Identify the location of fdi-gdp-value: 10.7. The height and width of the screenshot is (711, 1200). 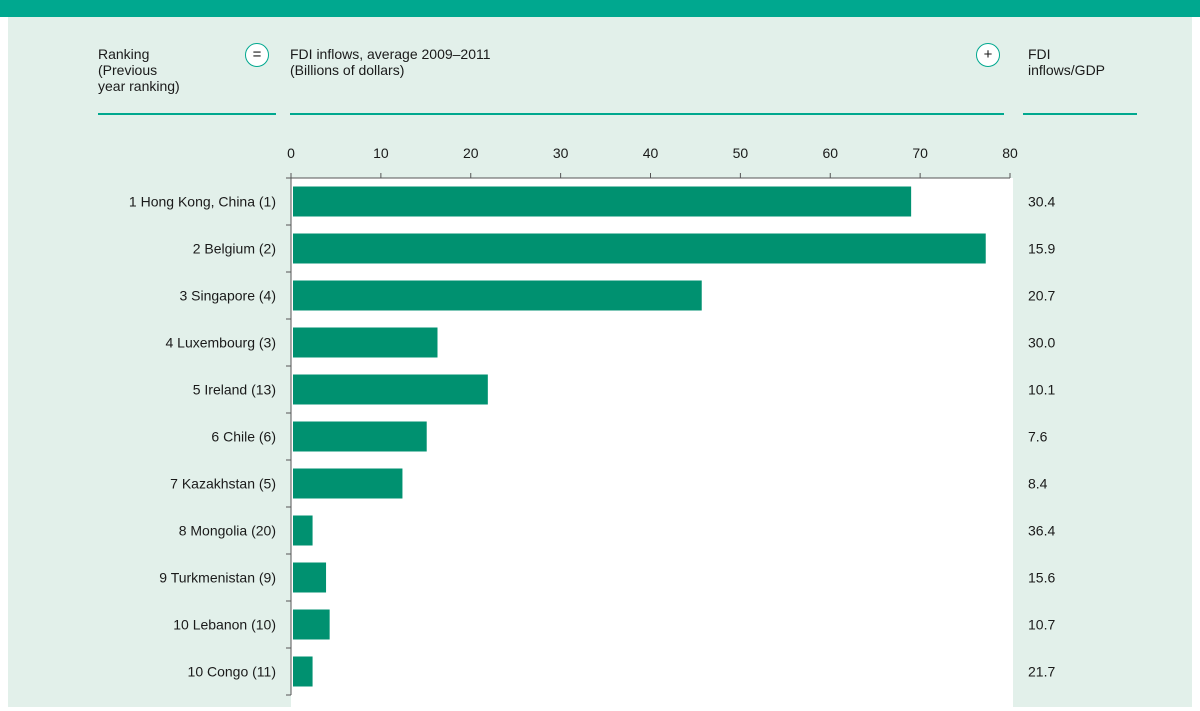
(1041, 625).